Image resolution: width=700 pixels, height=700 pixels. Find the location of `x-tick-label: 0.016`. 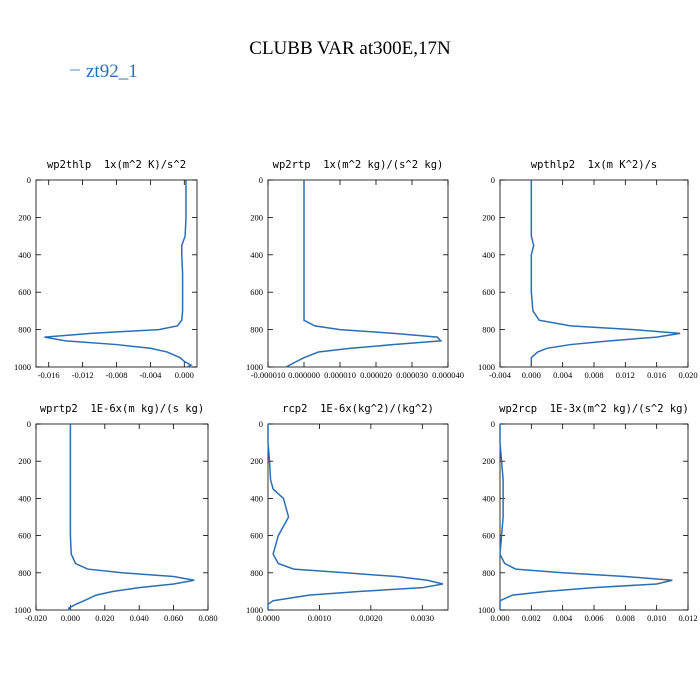

x-tick-label: 0.016 is located at coordinates (656, 375).